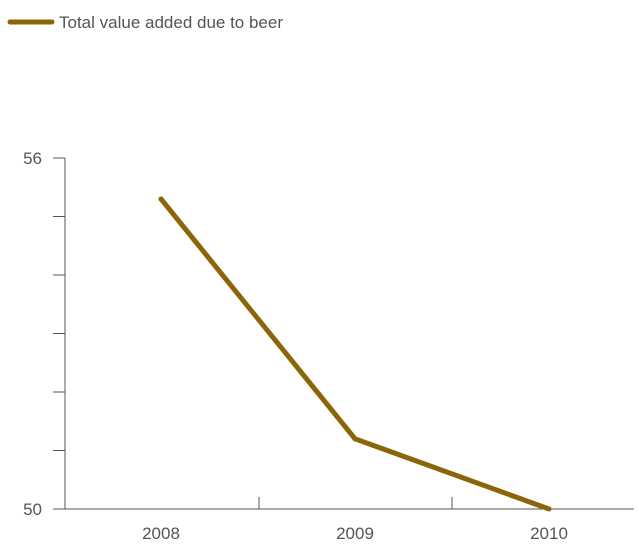 Image resolution: width=639 pixels, height=544 pixels. Describe the element at coordinates (549, 509) in the screenshot. I see `data-point-2010` at that location.